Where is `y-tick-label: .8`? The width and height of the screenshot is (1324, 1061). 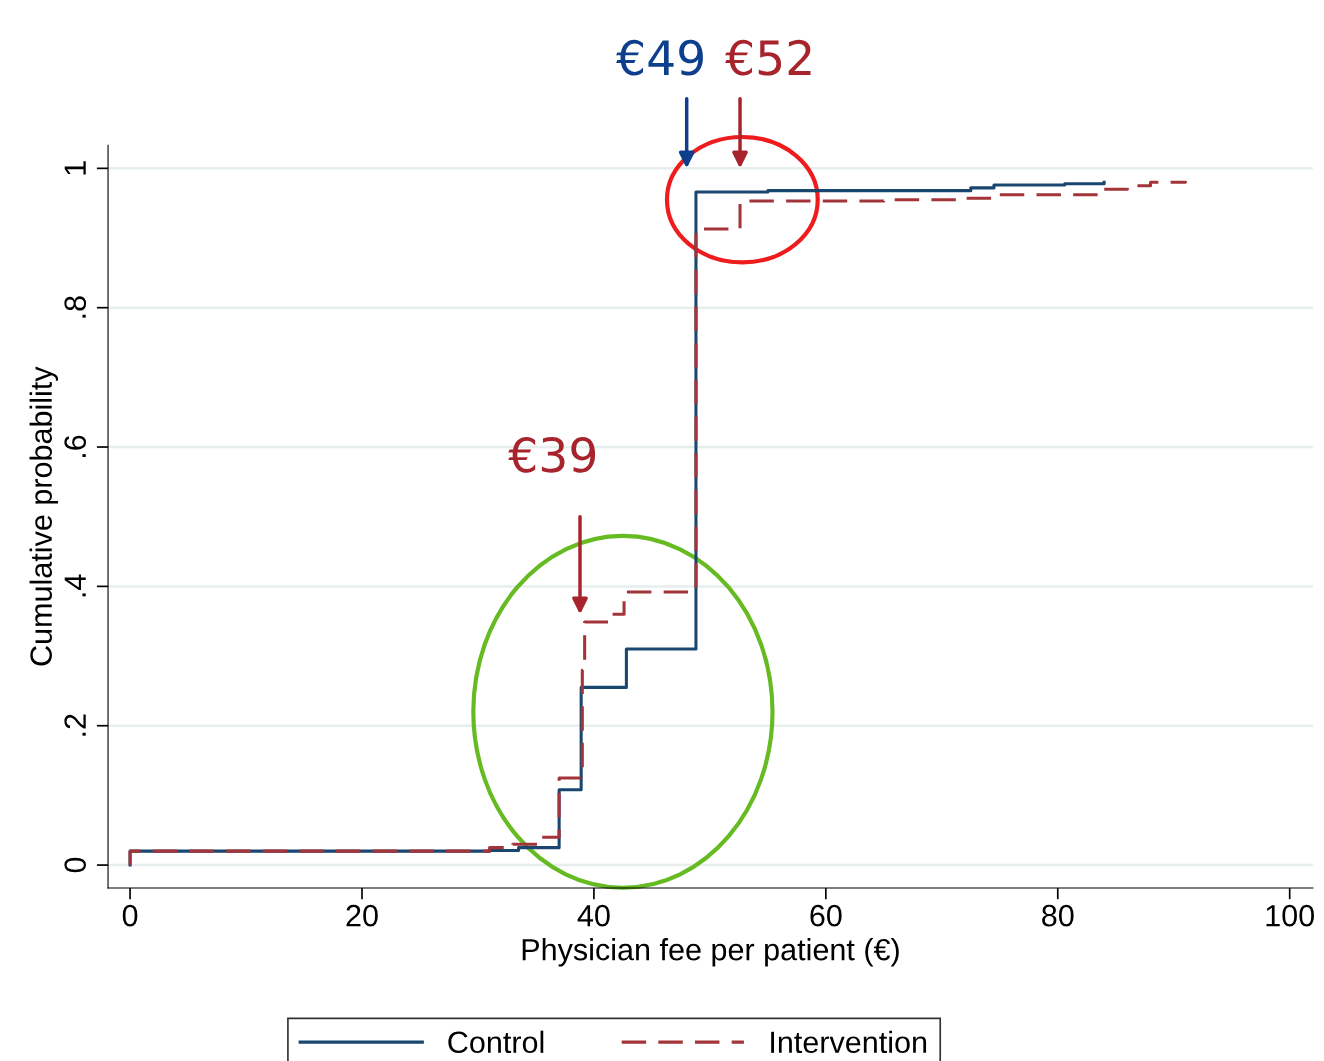 y-tick-label: .8 is located at coordinates (75, 307).